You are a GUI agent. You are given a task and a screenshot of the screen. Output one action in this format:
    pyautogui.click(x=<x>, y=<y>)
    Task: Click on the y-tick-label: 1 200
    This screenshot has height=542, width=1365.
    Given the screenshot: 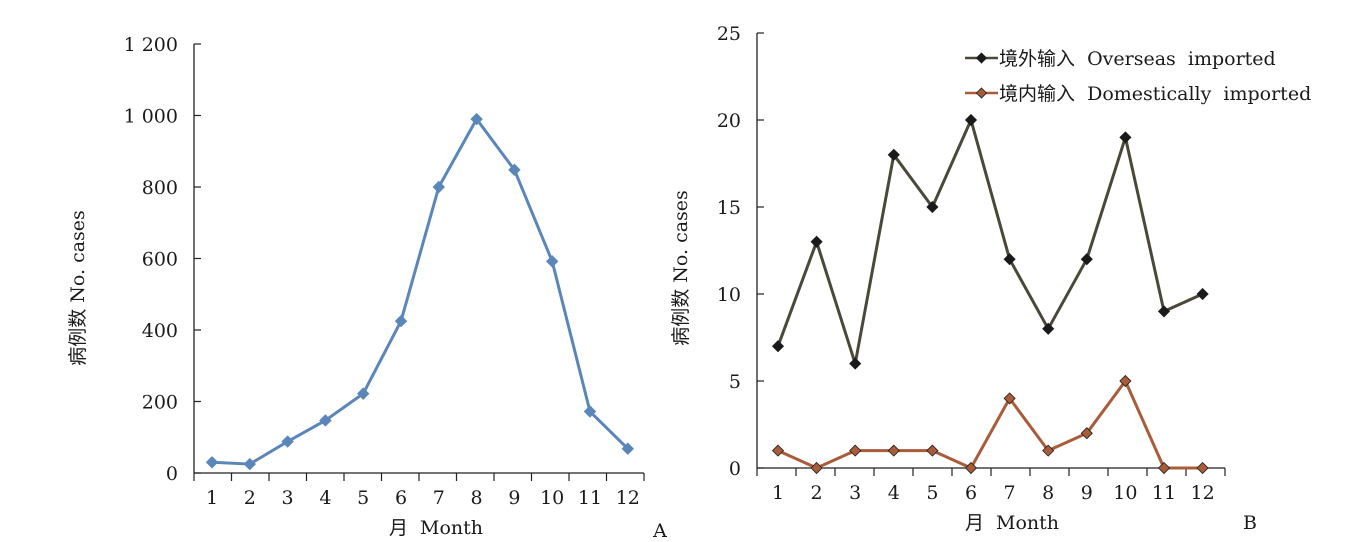 What is the action you would take?
    pyautogui.click(x=151, y=45)
    